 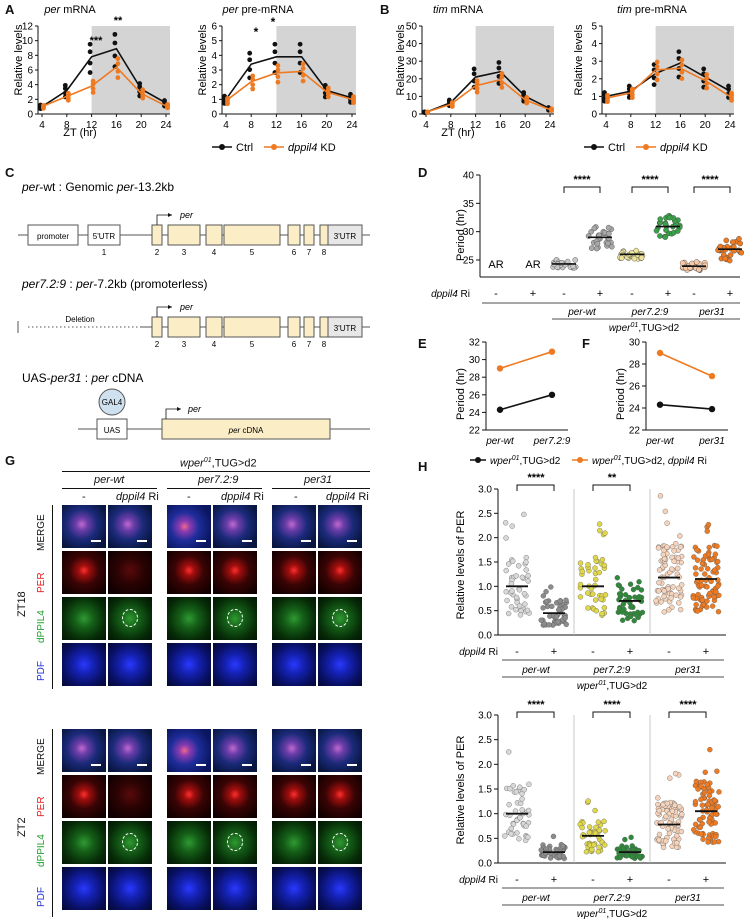 I want to click on legend-a-kd: dppil4 KD, so click(x=312, y=148).